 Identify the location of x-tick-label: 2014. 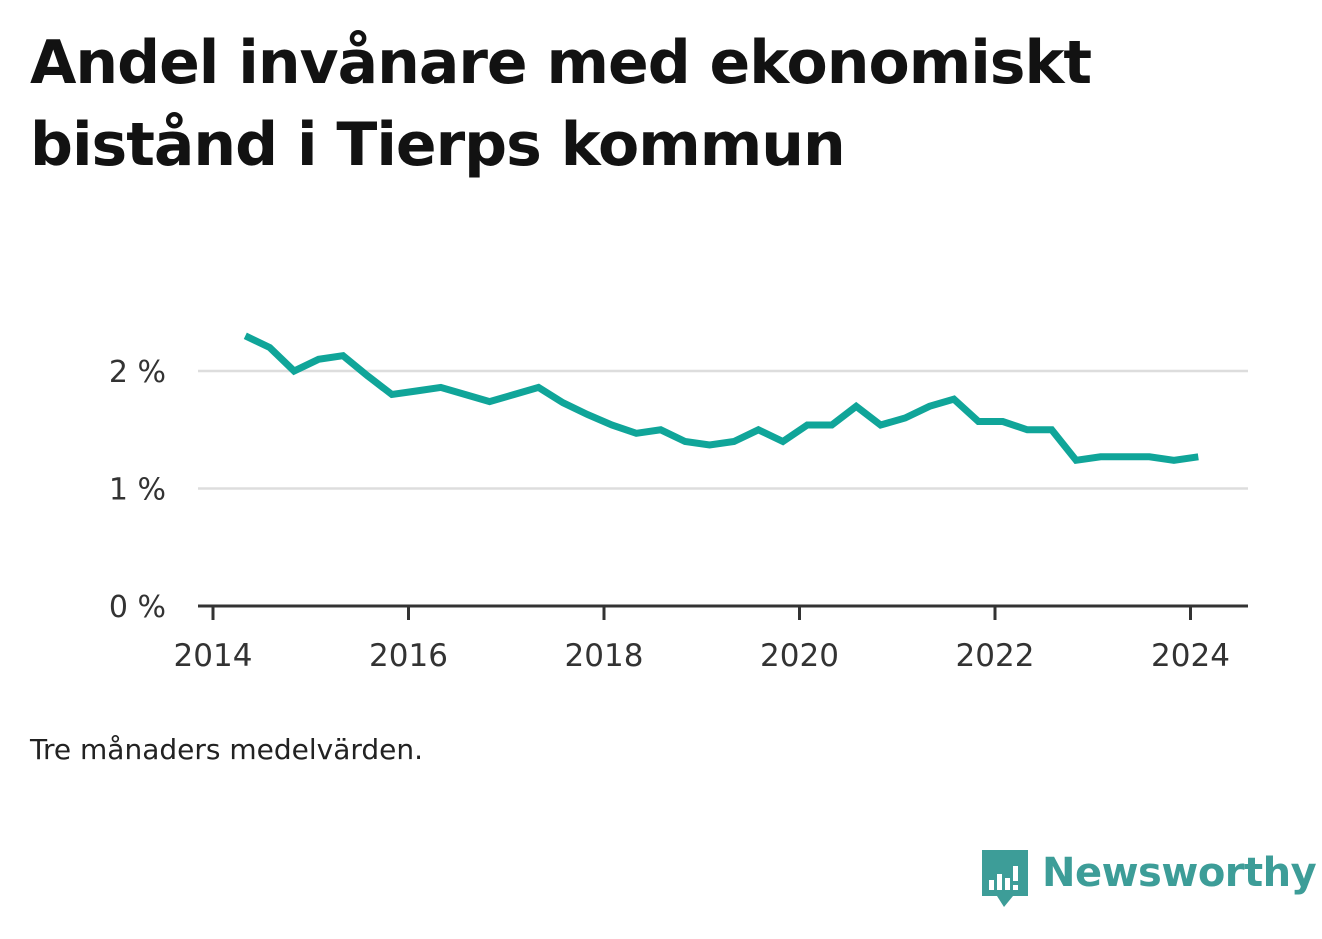
(213, 656).